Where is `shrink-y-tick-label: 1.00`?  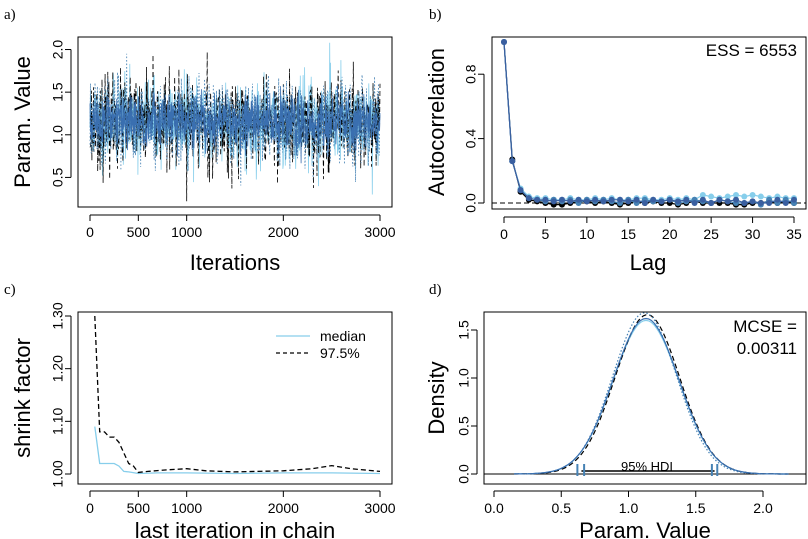 shrink-y-tick-label: 1.00 is located at coordinates (58, 473).